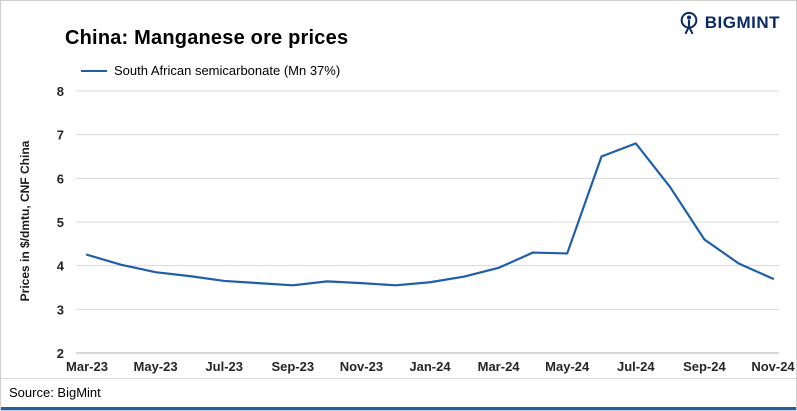 This screenshot has width=797, height=411. What do you see at coordinates (292, 366) in the screenshot?
I see `x-tick-Sep-23: Sep-23` at bounding box center [292, 366].